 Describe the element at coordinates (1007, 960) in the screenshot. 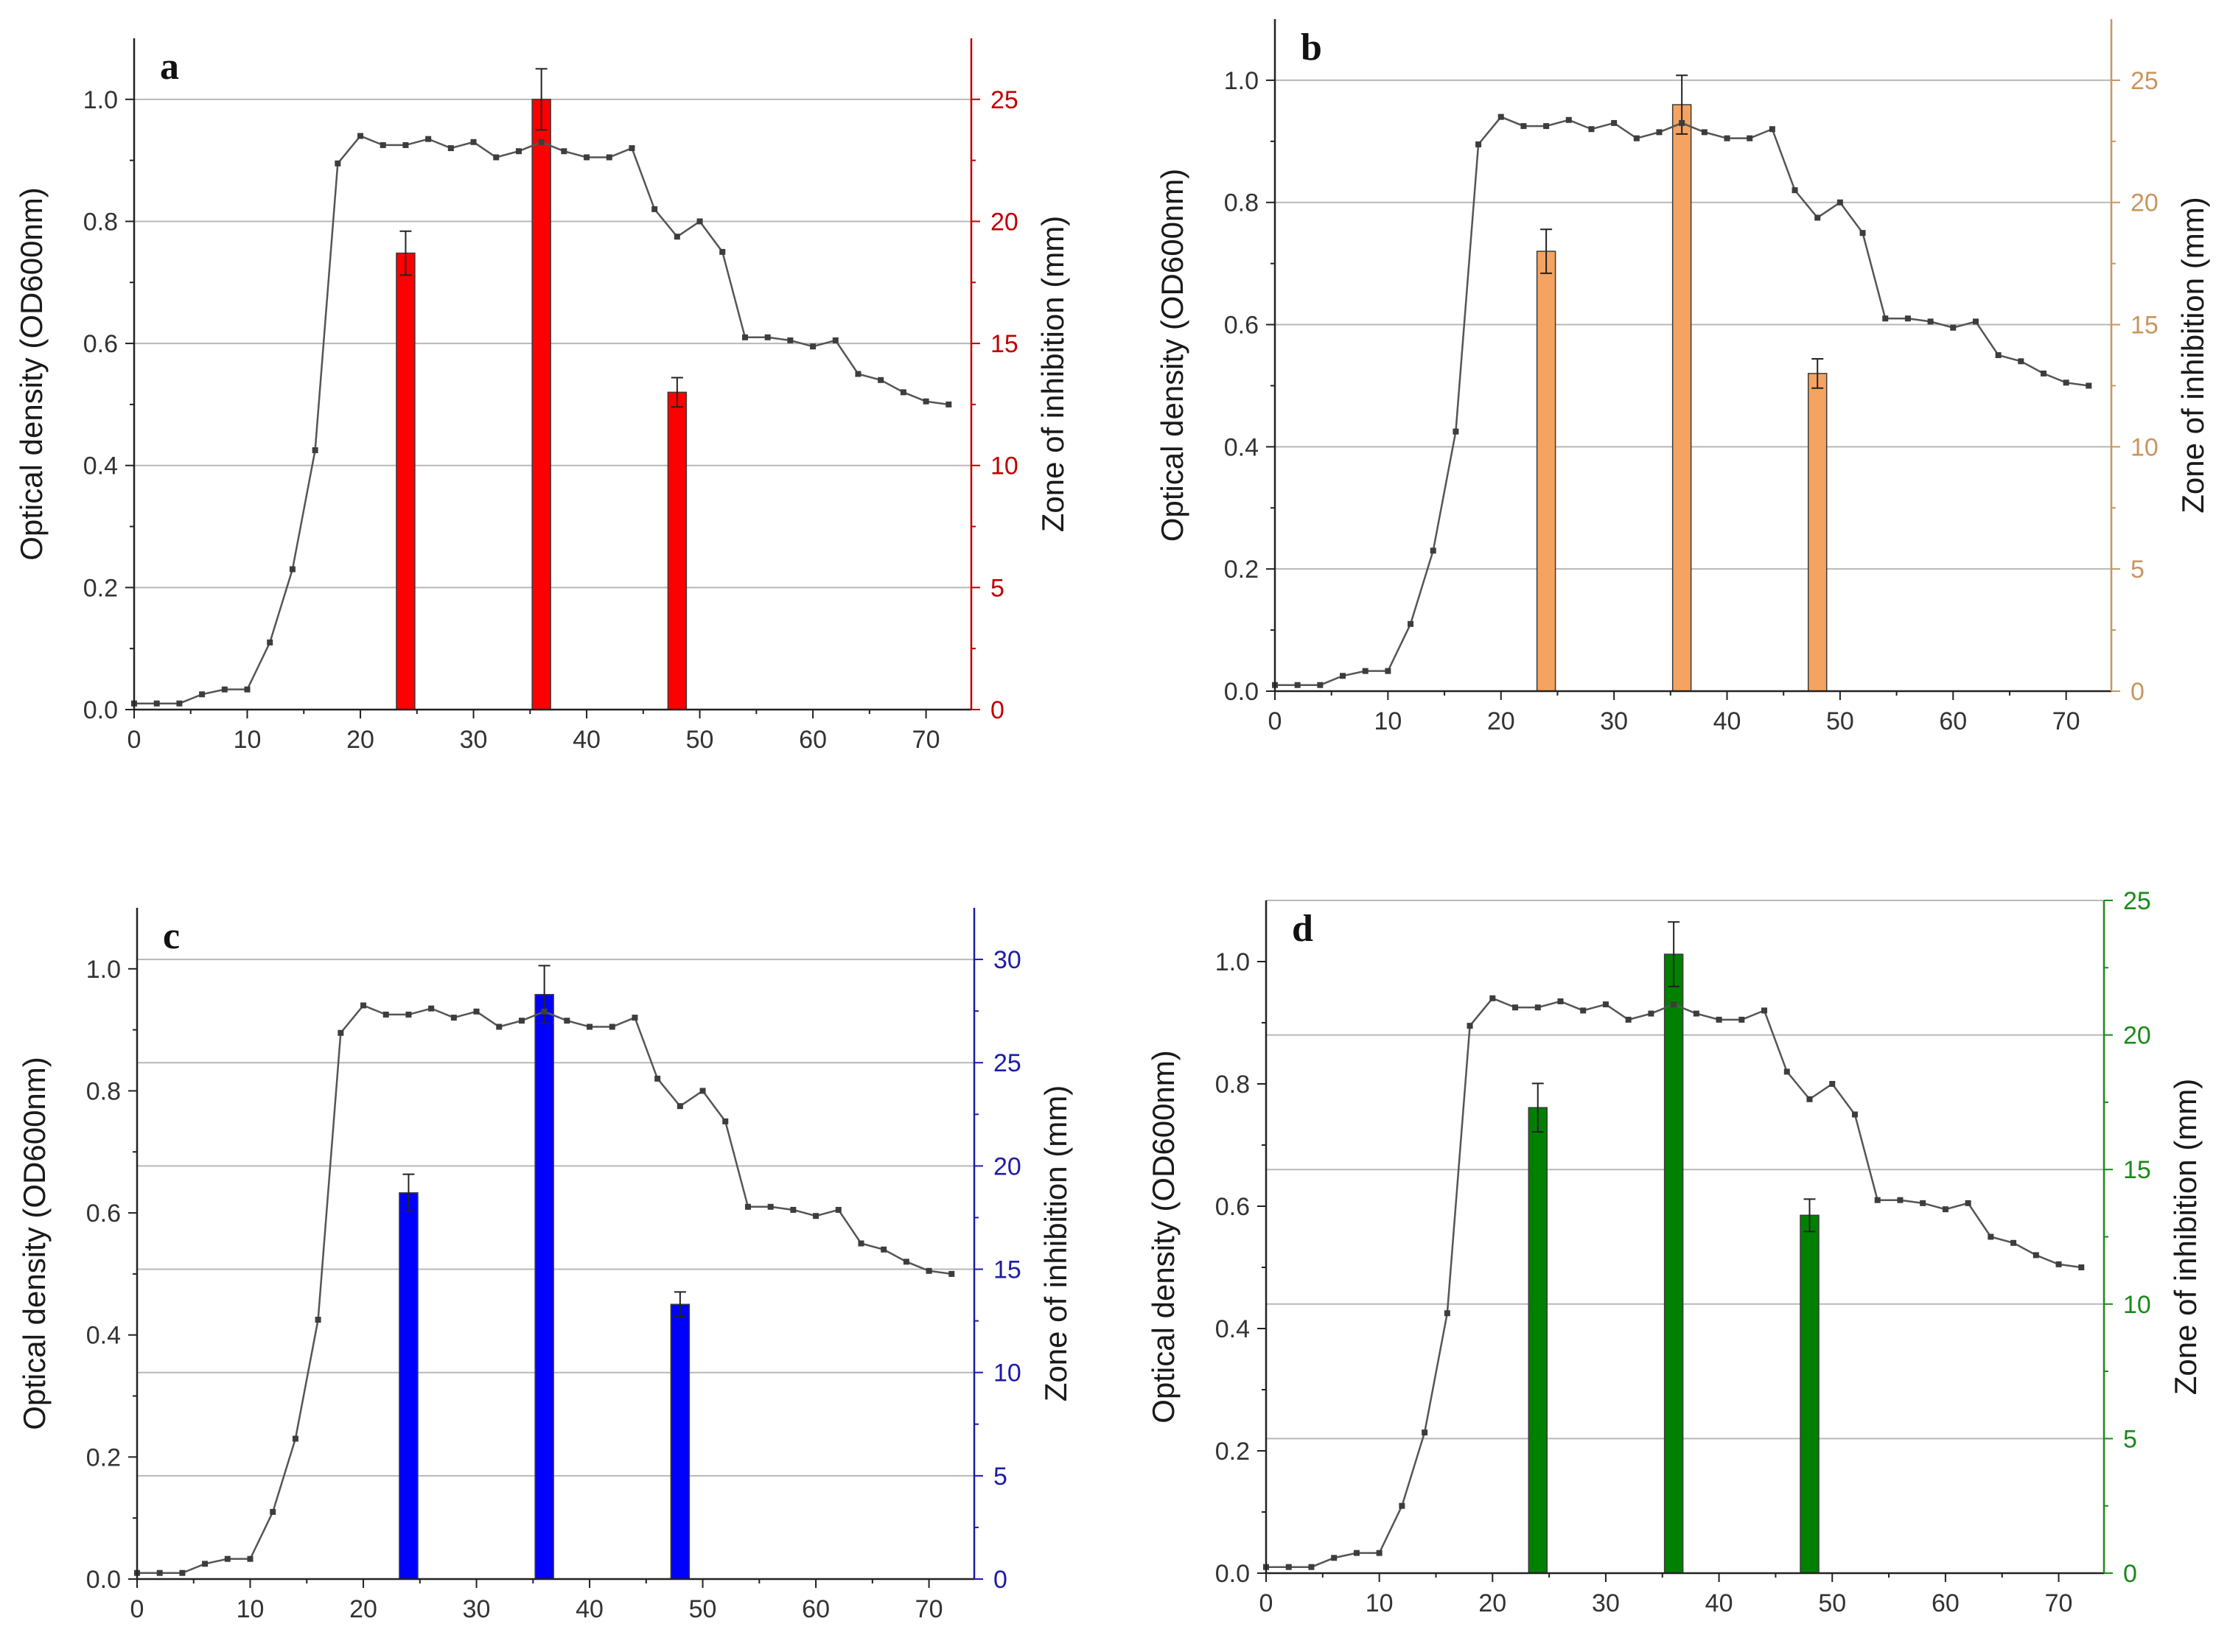

I see `y2-tick-label: 30` at that location.